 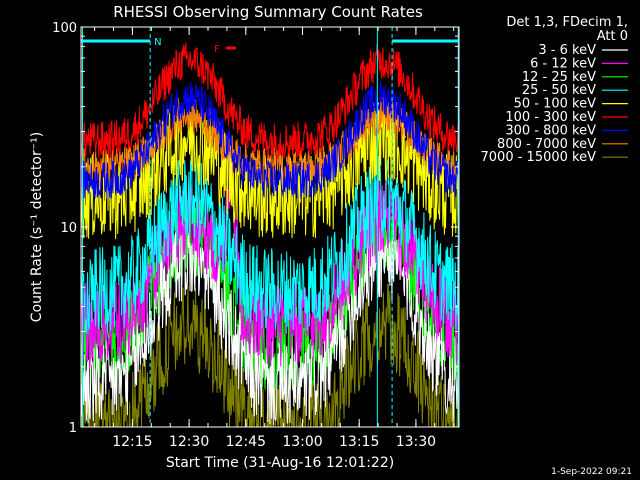 I want to click on flare-label: F, so click(x=217, y=49).